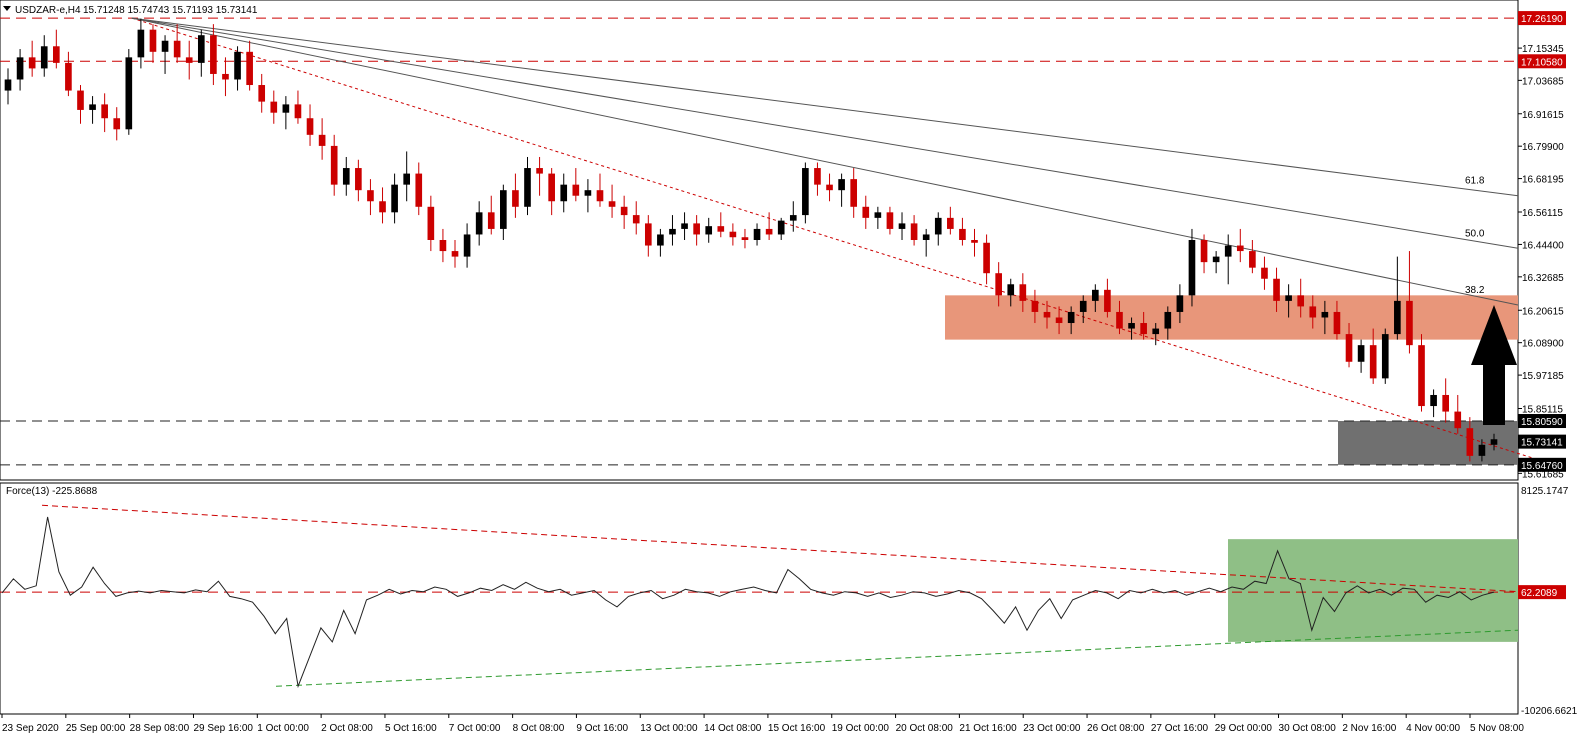 The width and height of the screenshot is (1595, 752). Describe the element at coordinates (170, 10) in the screenshot. I see `ohlc-readout: 15.71248 15.74743 15.71193 15.73141` at that location.